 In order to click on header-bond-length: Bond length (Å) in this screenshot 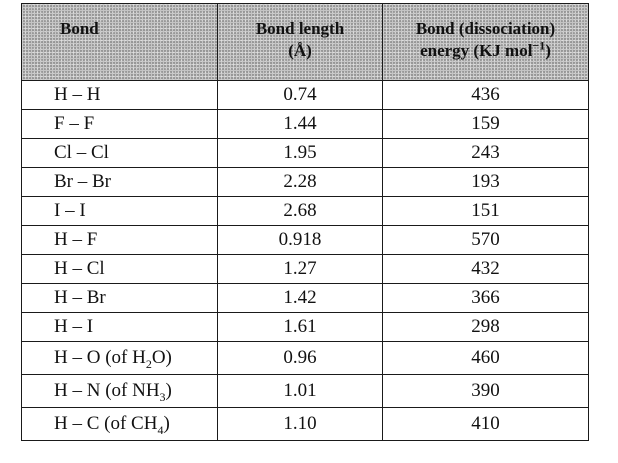, I will do `click(300, 42)`.